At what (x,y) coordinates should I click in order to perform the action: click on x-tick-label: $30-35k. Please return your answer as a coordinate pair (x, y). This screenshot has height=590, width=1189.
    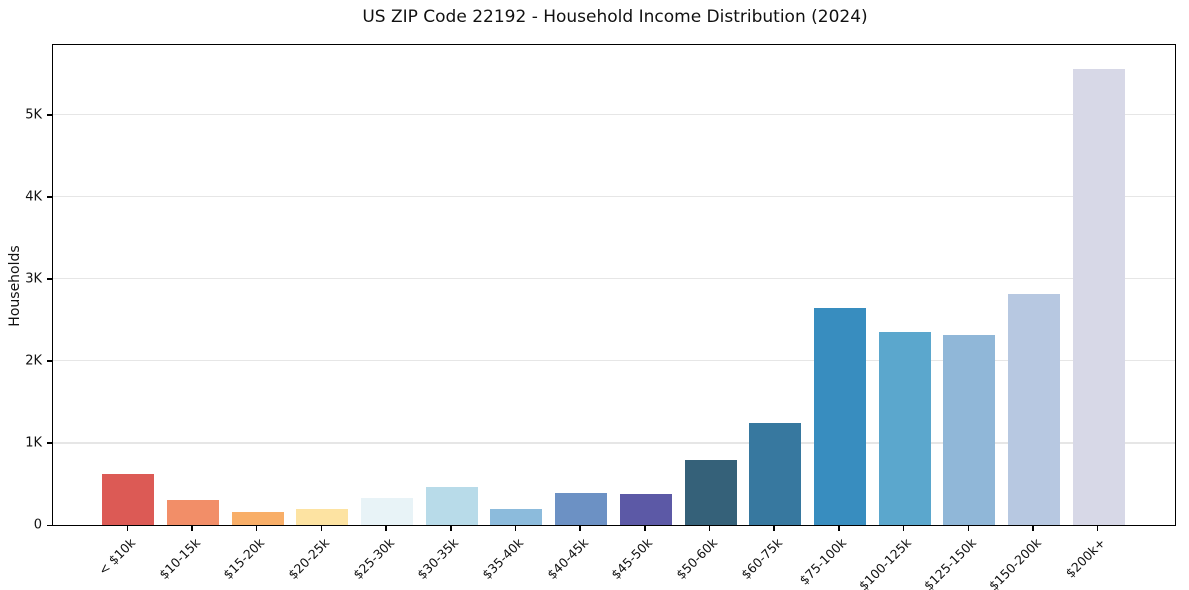
    Looking at the image, I should click on (438, 559).